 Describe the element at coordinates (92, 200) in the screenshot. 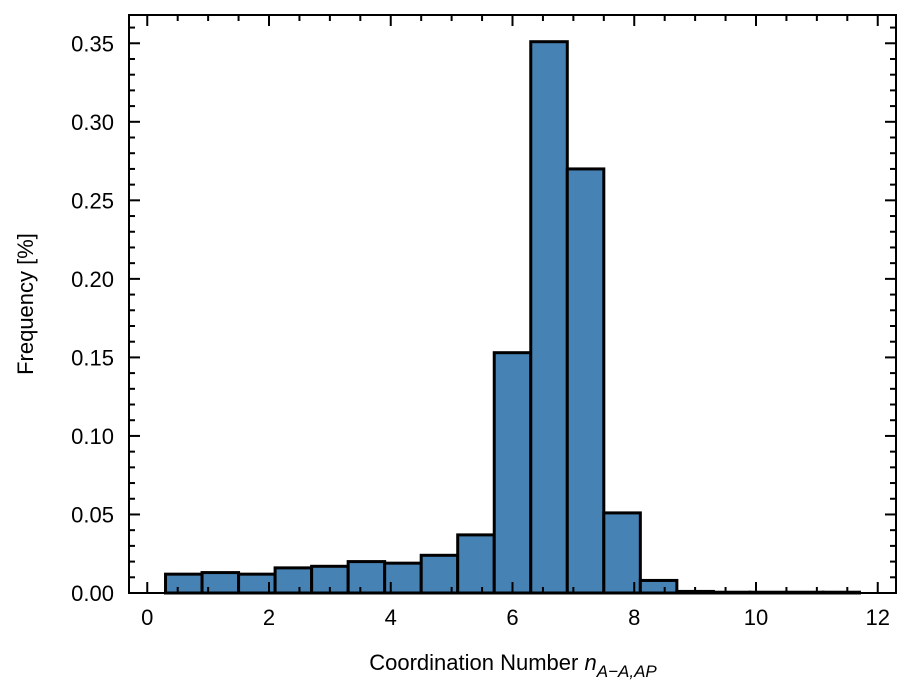

I see `y-tick-label: 0.25` at that location.